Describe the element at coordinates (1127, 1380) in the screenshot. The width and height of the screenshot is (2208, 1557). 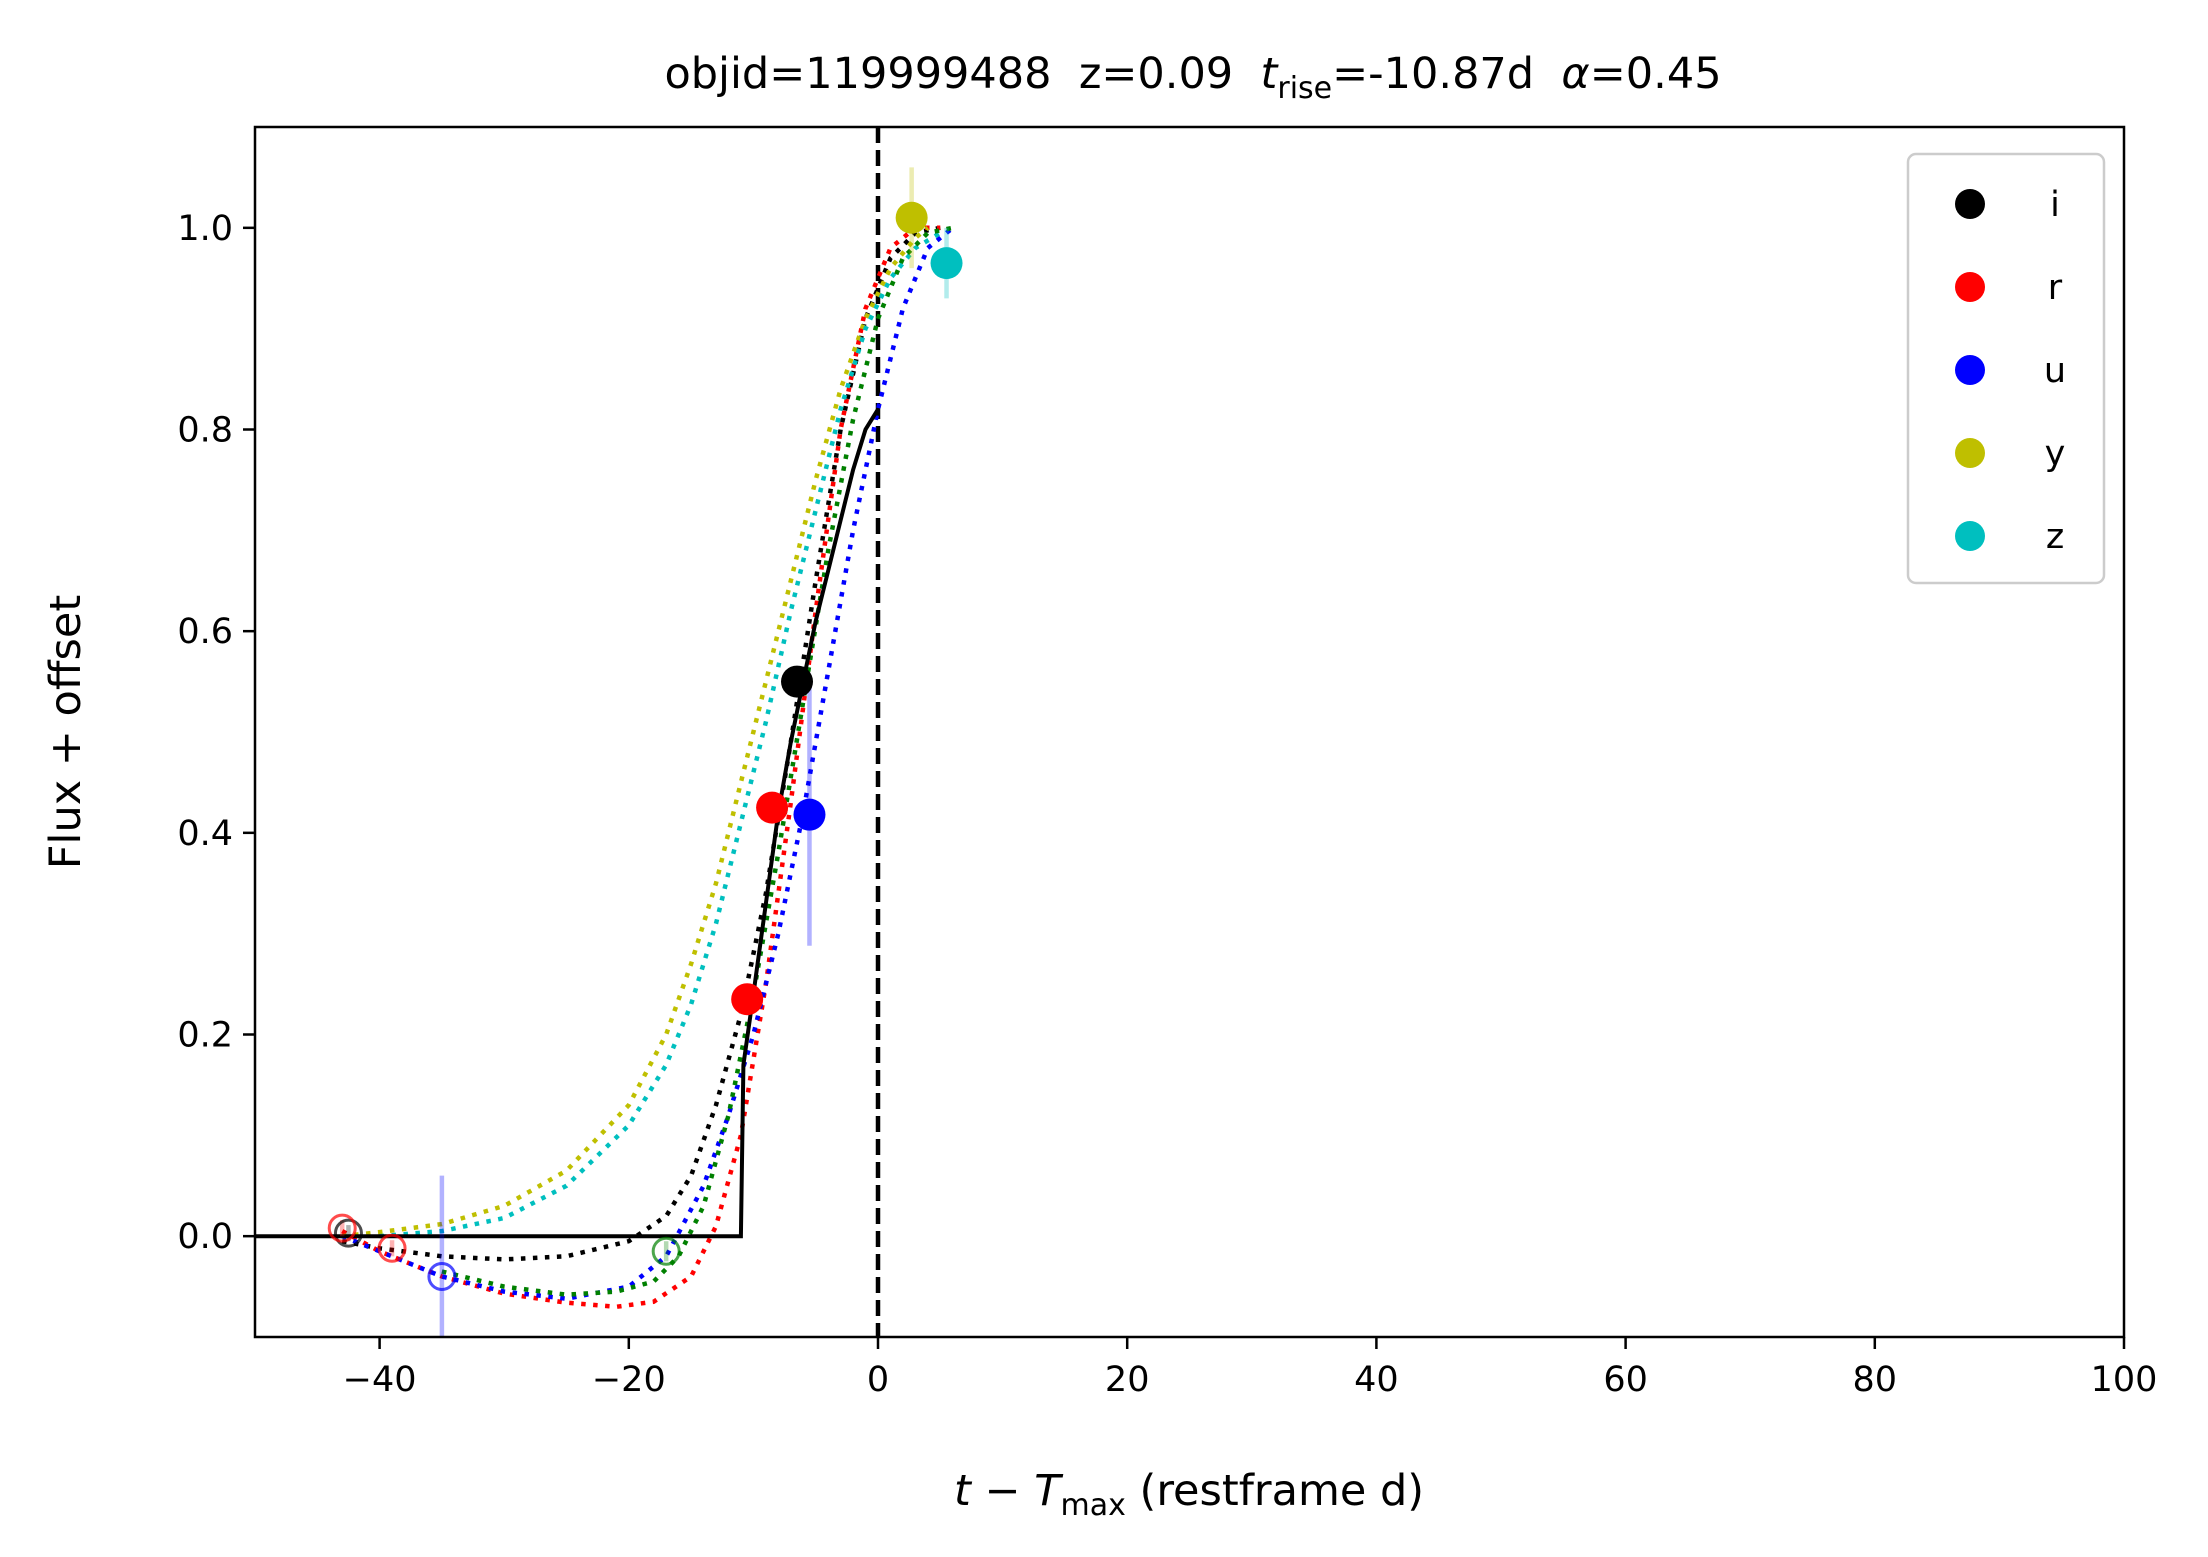
I see `x-tick-label: 20` at that location.